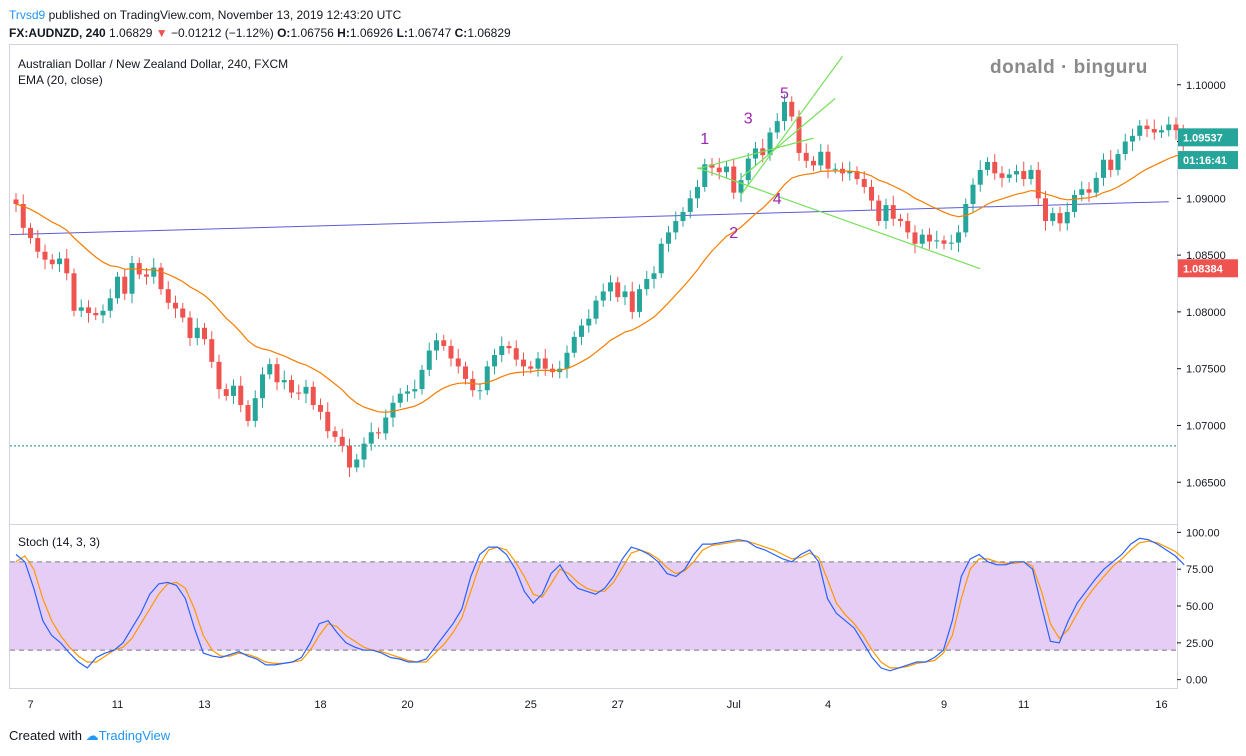  I want to click on stoch-tick-label: 50.00, so click(1200, 607).